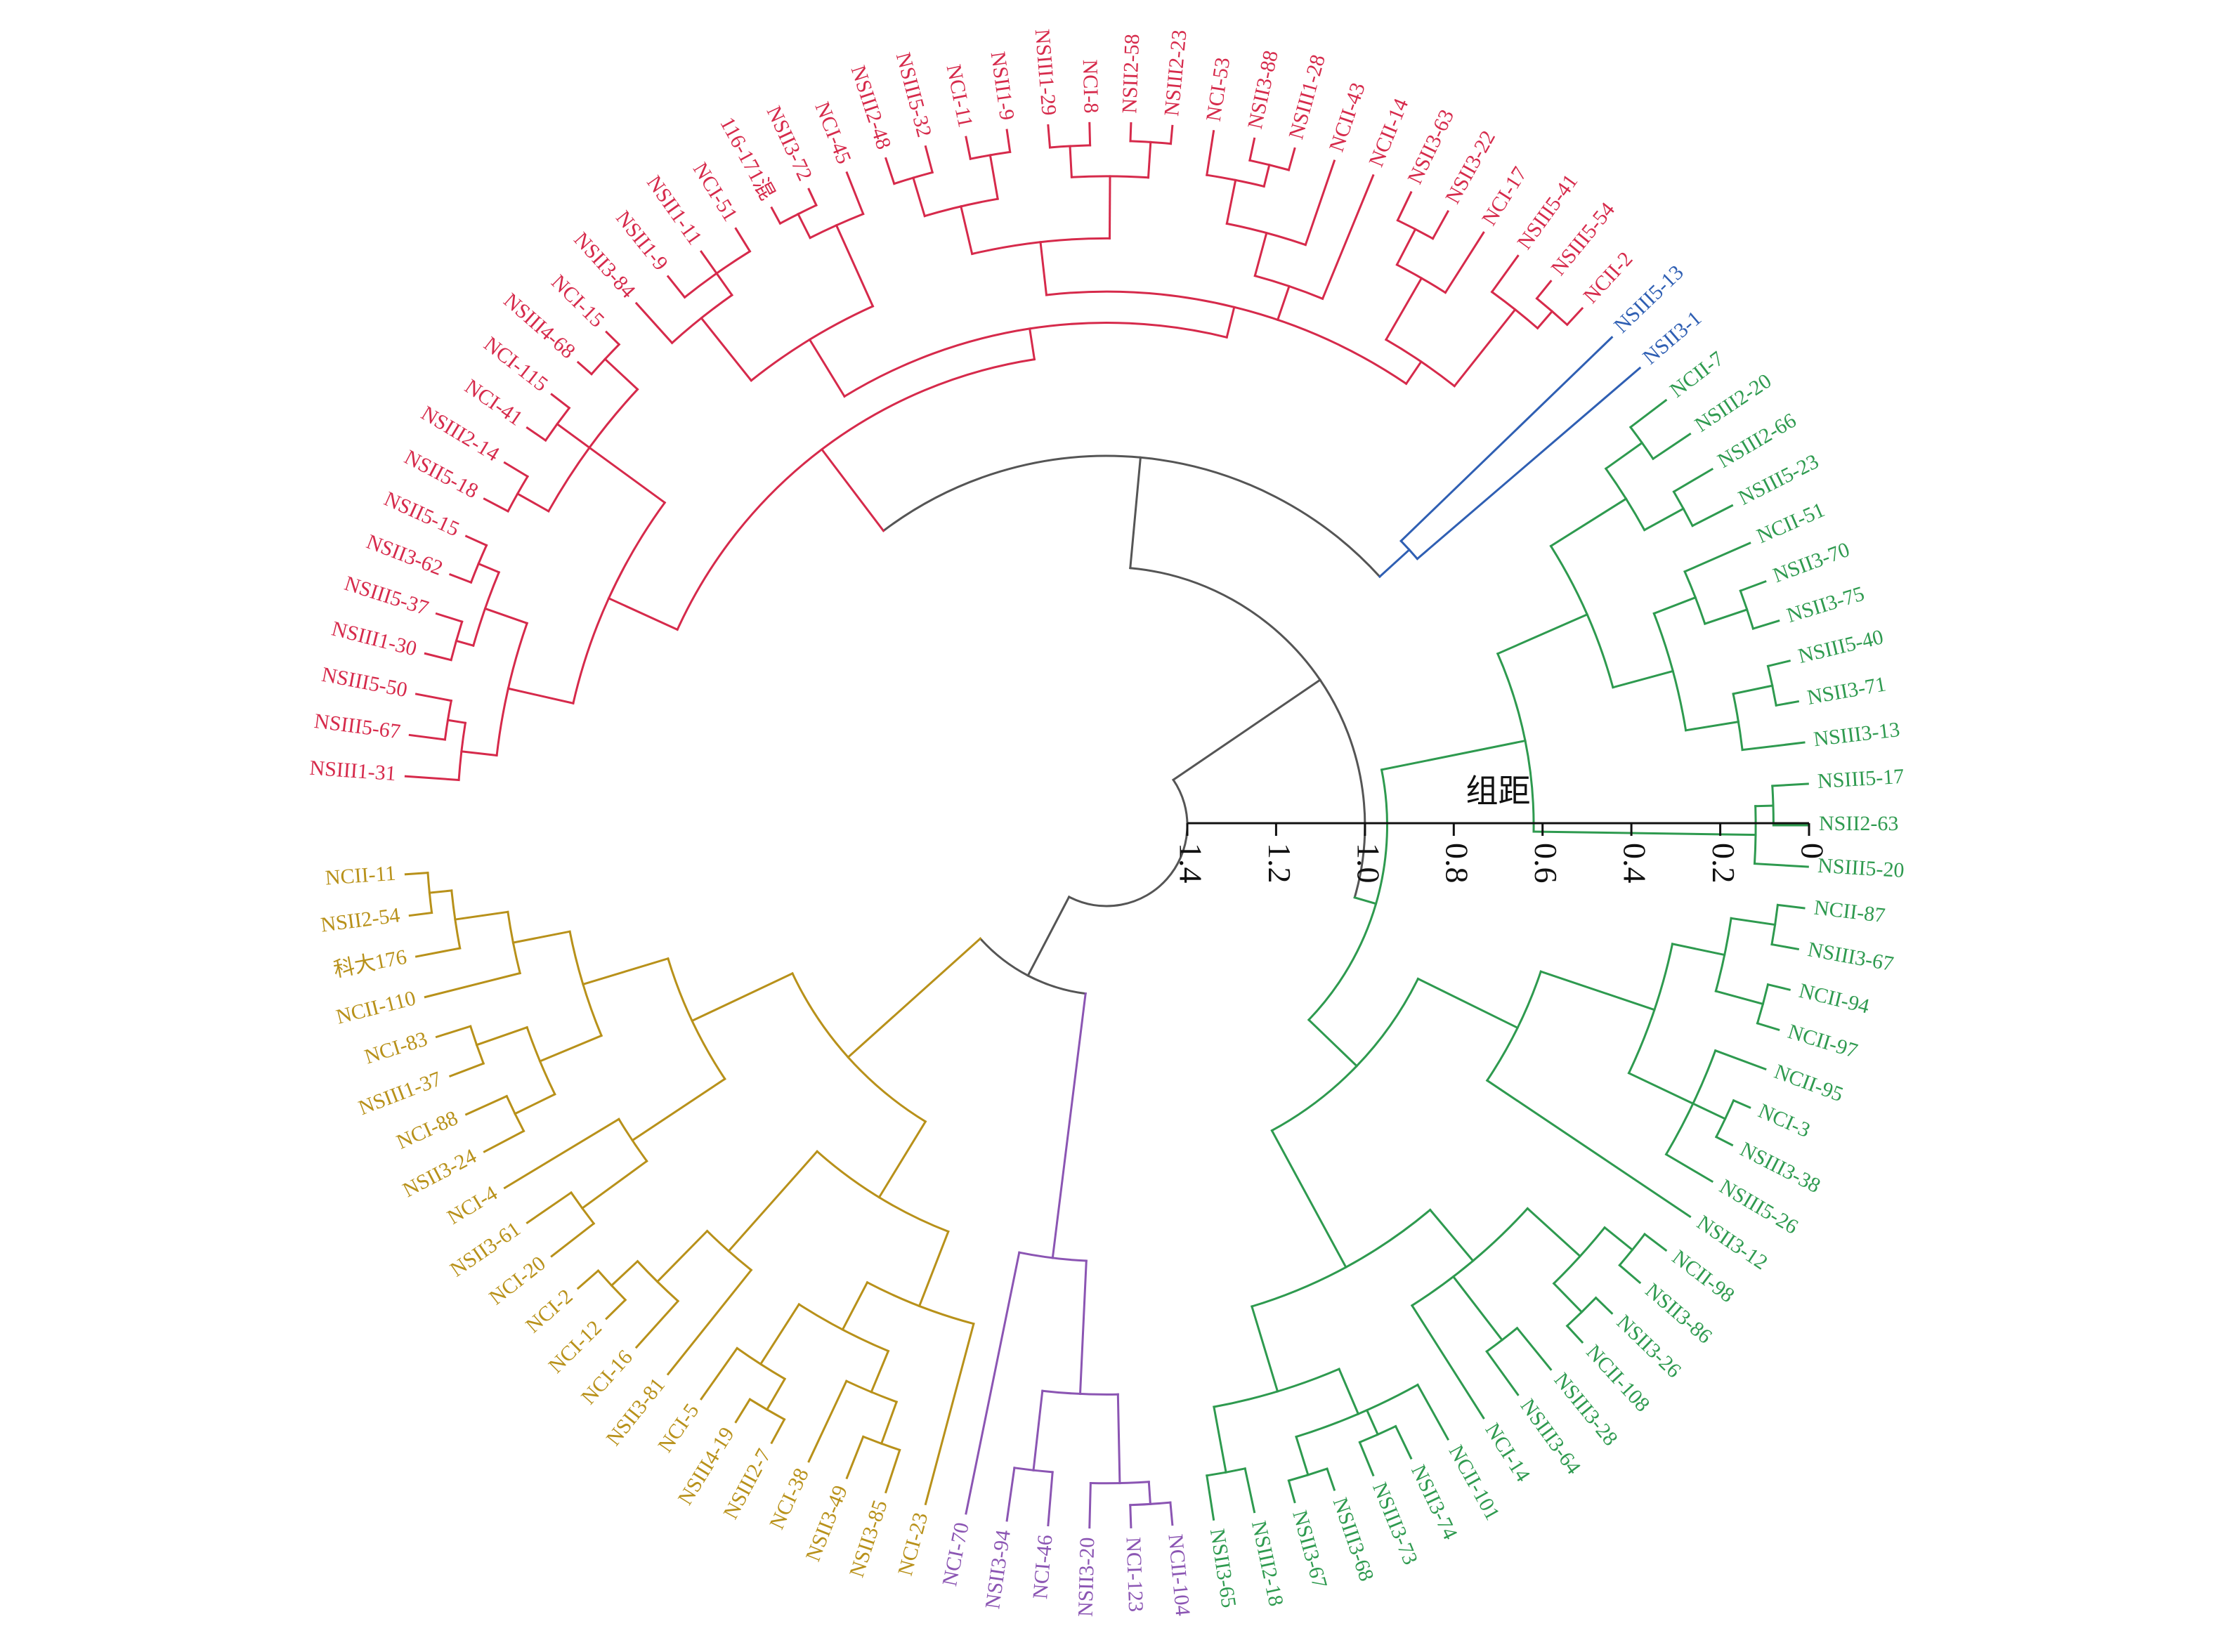 This screenshot has height=1652, width=2213. What do you see at coordinates (1784, 1120) in the screenshot?
I see `leaf-label: NCI-3` at bounding box center [1784, 1120].